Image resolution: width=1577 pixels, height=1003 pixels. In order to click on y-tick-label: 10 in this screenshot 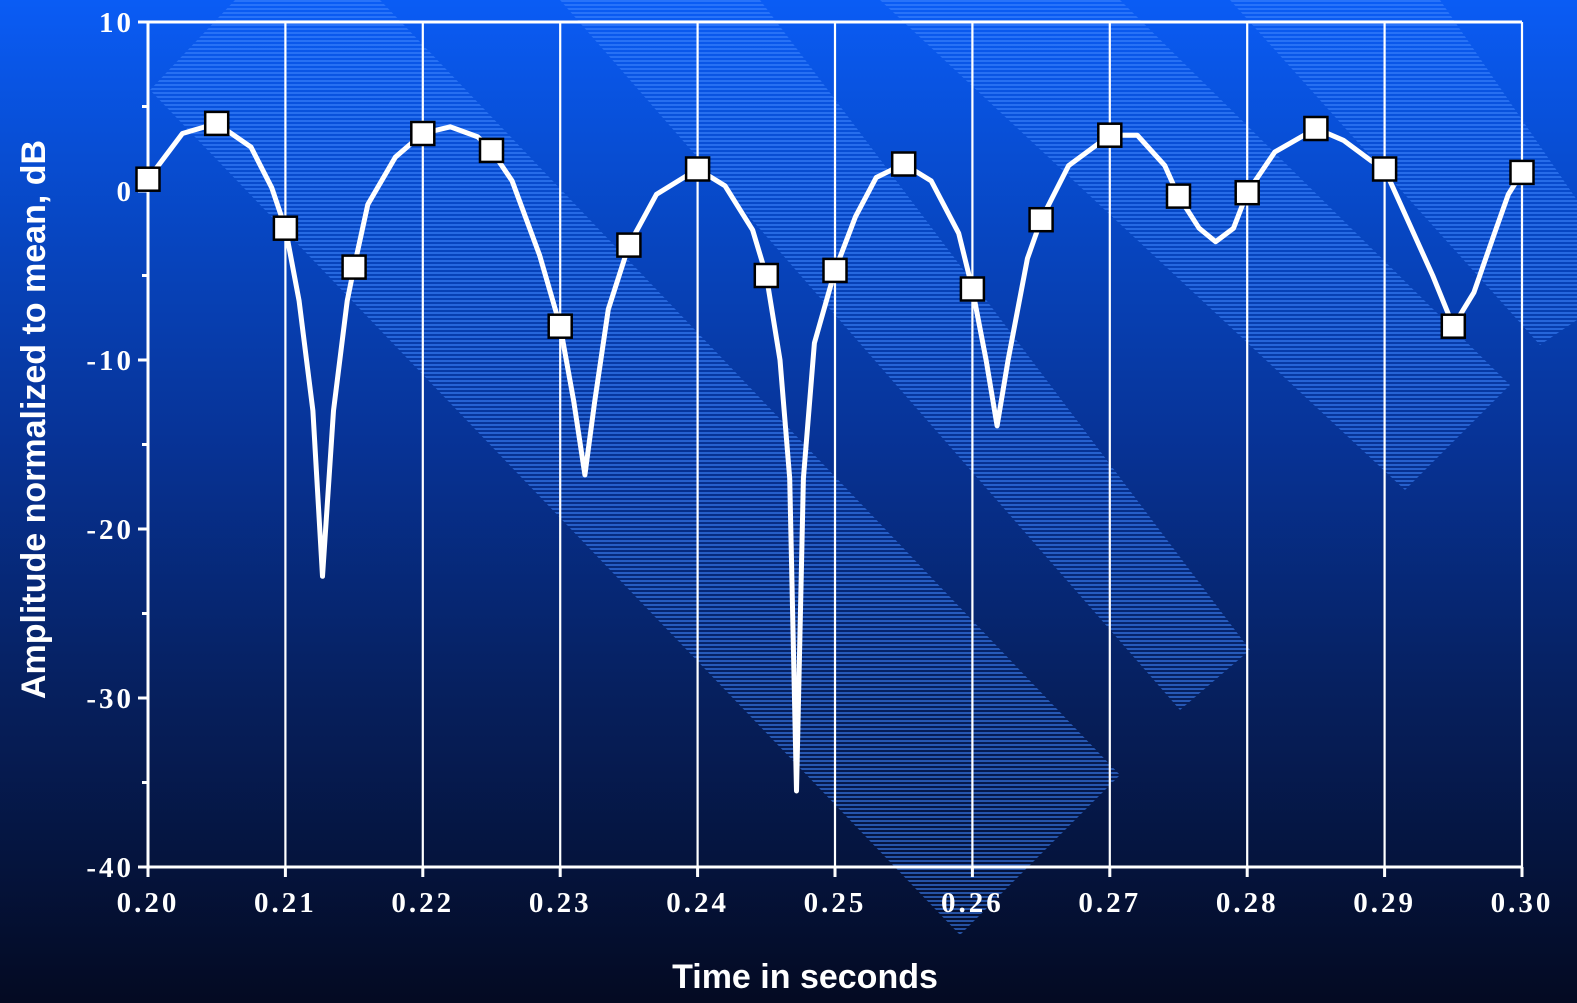, I will do `click(116, 23)`.